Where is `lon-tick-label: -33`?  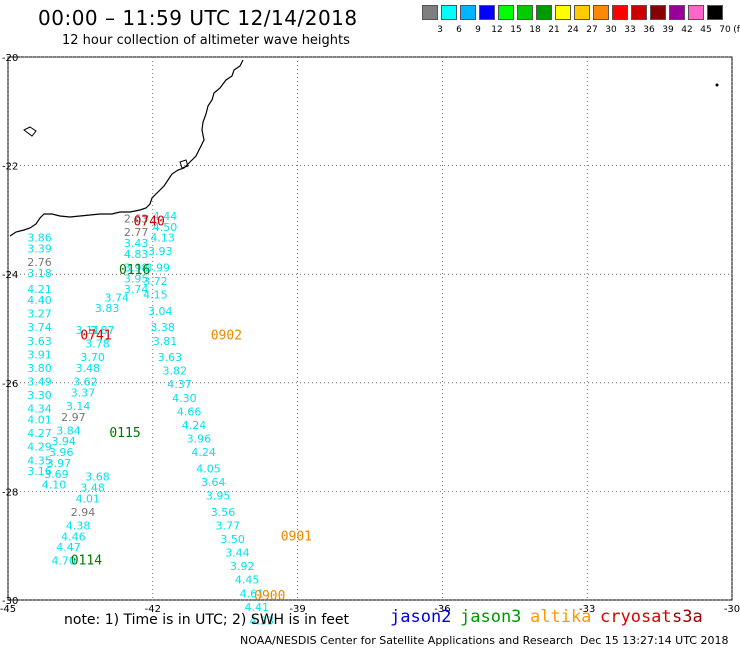 lon-tick-label: -33 is located at coordinates (587, 609).